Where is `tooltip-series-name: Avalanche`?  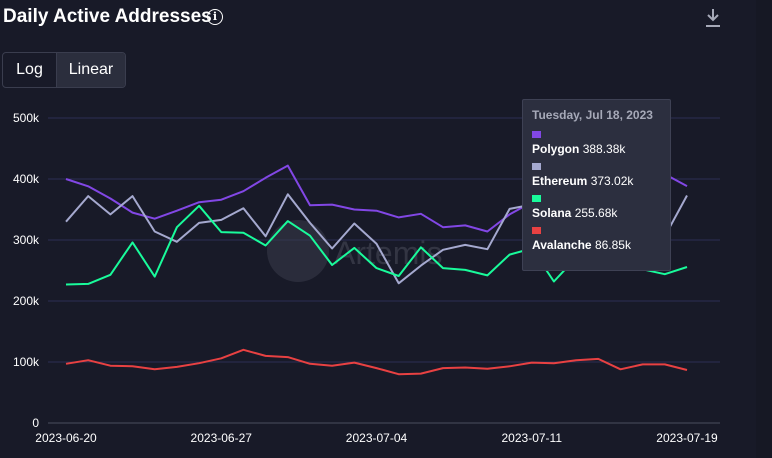 tooltip-series-name: Avalanche is located at coordinates (562, 245).